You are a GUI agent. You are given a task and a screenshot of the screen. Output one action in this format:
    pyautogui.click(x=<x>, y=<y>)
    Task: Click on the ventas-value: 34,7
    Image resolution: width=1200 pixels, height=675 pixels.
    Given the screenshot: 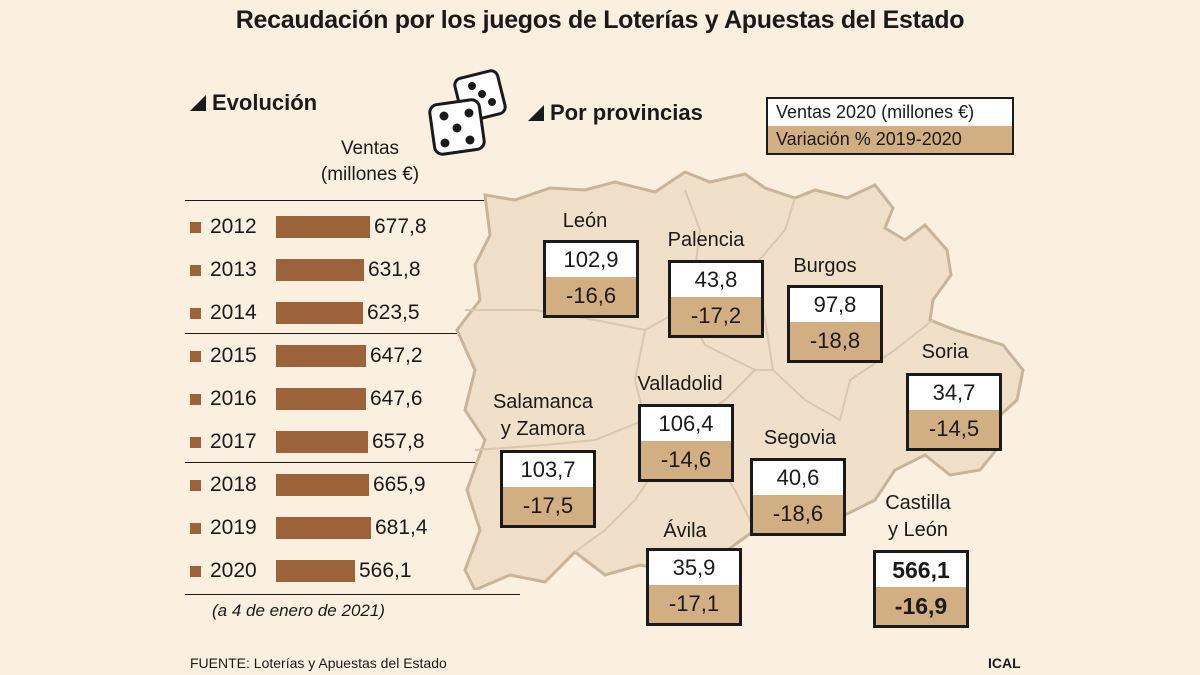 What is the action you would take?
    pyautogui.click(x=954, y=393)
    